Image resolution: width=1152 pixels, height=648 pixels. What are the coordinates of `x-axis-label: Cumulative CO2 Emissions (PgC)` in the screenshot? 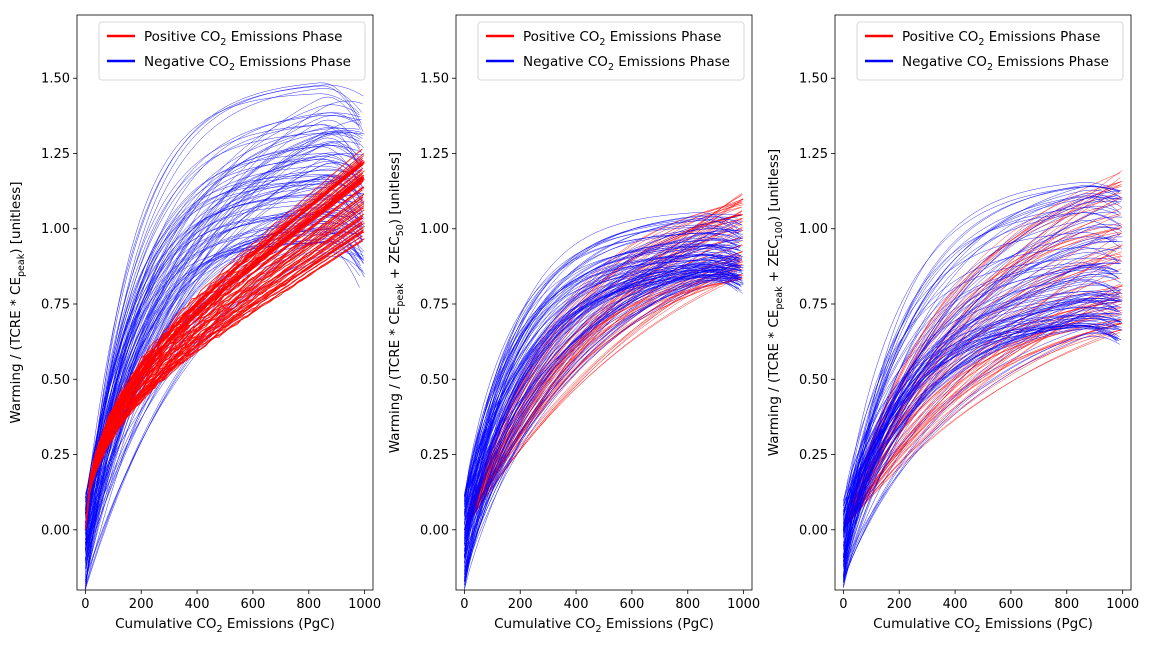 It's located at (225, 625).